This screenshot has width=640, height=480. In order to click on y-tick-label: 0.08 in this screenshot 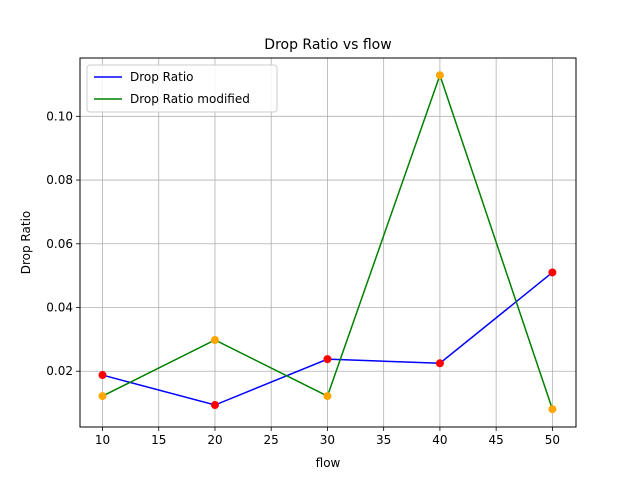, I will do `click(59, 180)`.